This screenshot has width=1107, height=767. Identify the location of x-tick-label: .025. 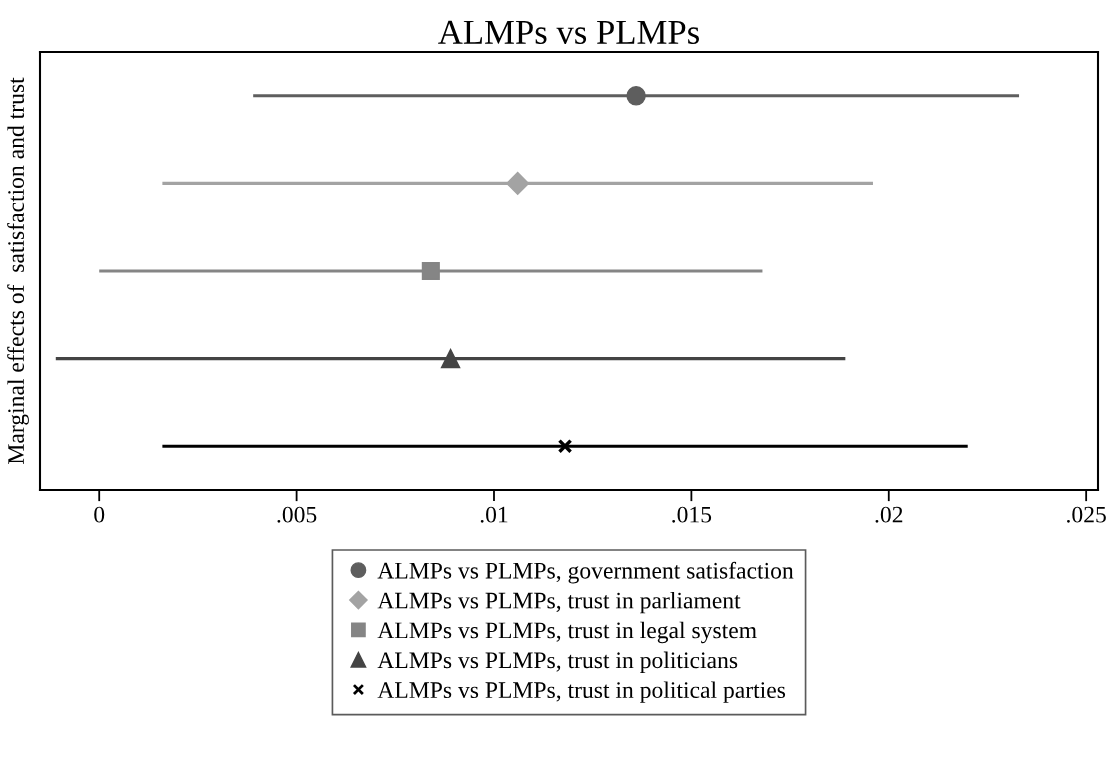
(1086, 514).